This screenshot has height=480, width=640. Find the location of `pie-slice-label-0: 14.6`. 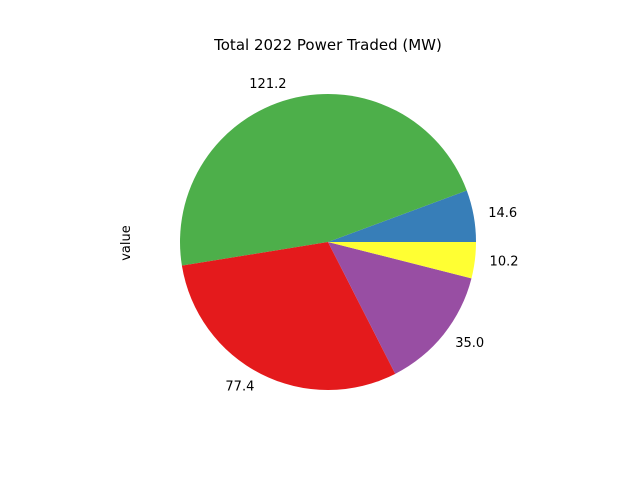

pie-slice-label-0: 14.6 is located at coordinates (502, 213).